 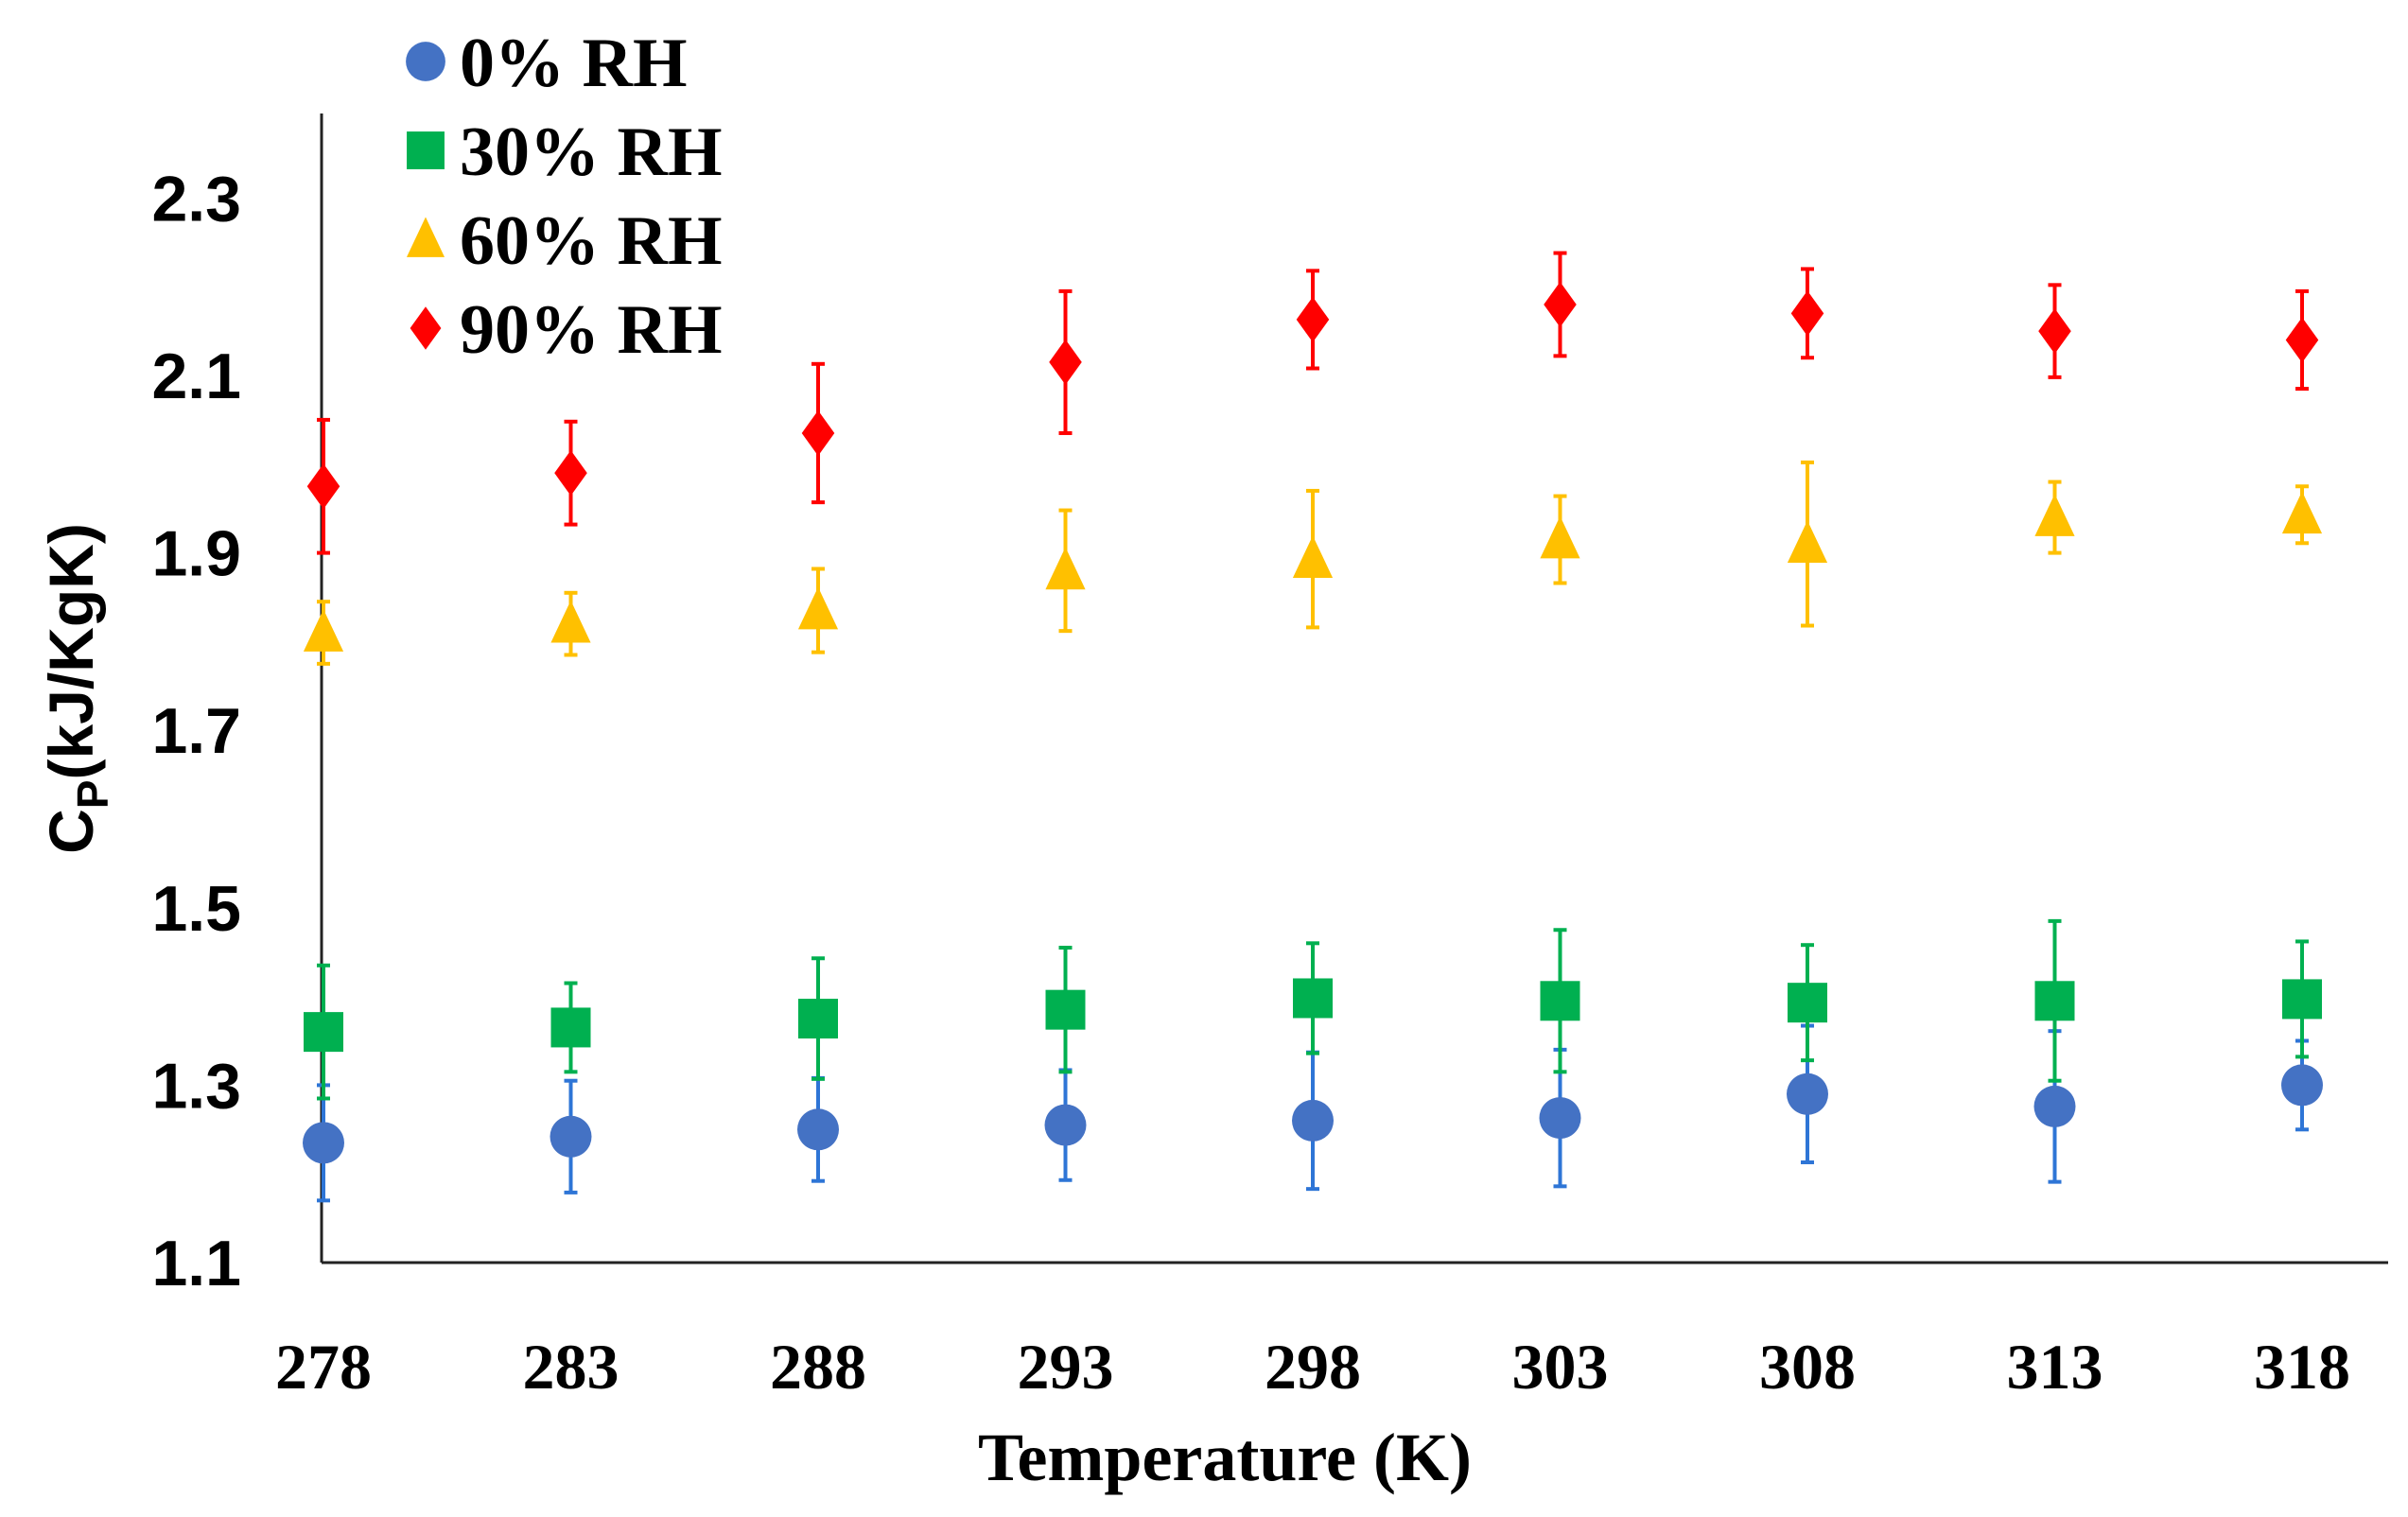 I want to click on legend: 0% RH 30% RH 60% RH 90% RH, so click(x=565, y=197).